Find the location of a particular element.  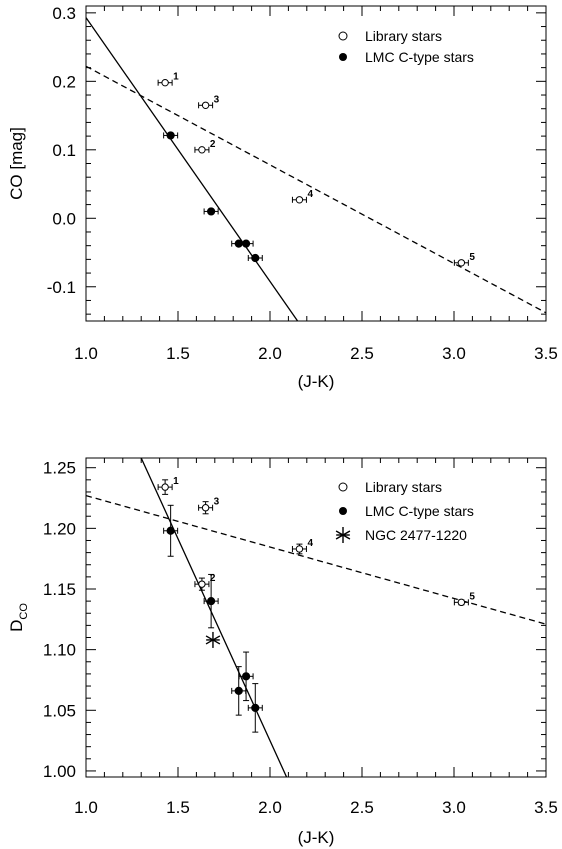

y-tick-label: 0.1 is located at coordinates (64, 150).